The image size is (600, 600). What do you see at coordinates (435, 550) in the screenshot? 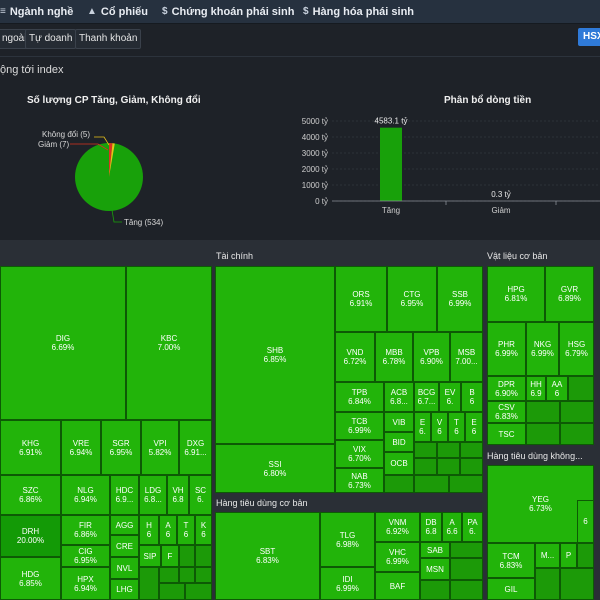
I see `heatmap-cell-sab: SAB` at bounding box center [435, 550].